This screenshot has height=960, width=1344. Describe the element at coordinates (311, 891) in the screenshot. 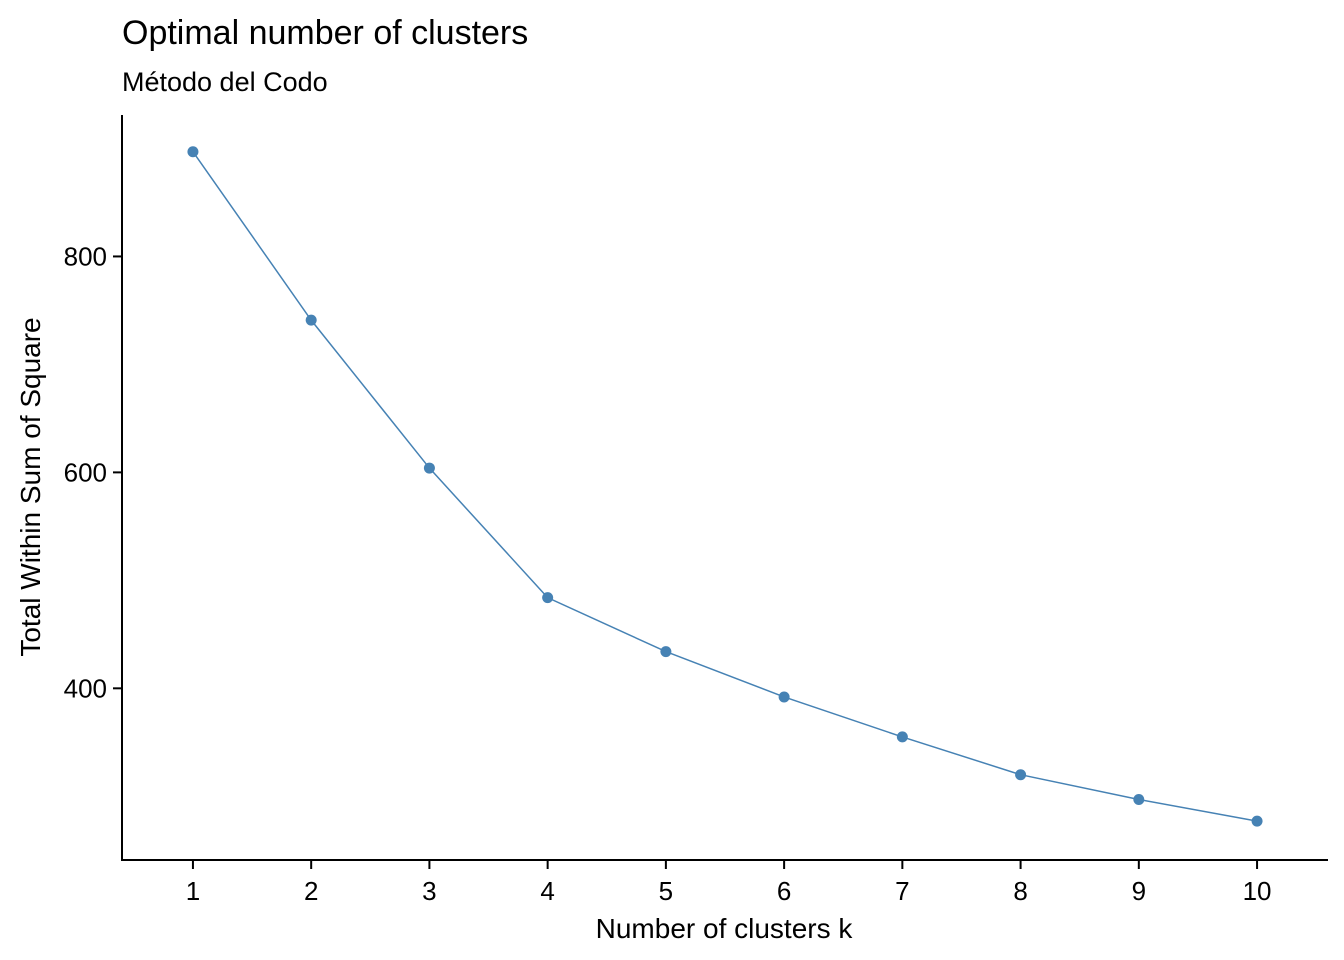

I see `x-tick-label: 2` at that location.